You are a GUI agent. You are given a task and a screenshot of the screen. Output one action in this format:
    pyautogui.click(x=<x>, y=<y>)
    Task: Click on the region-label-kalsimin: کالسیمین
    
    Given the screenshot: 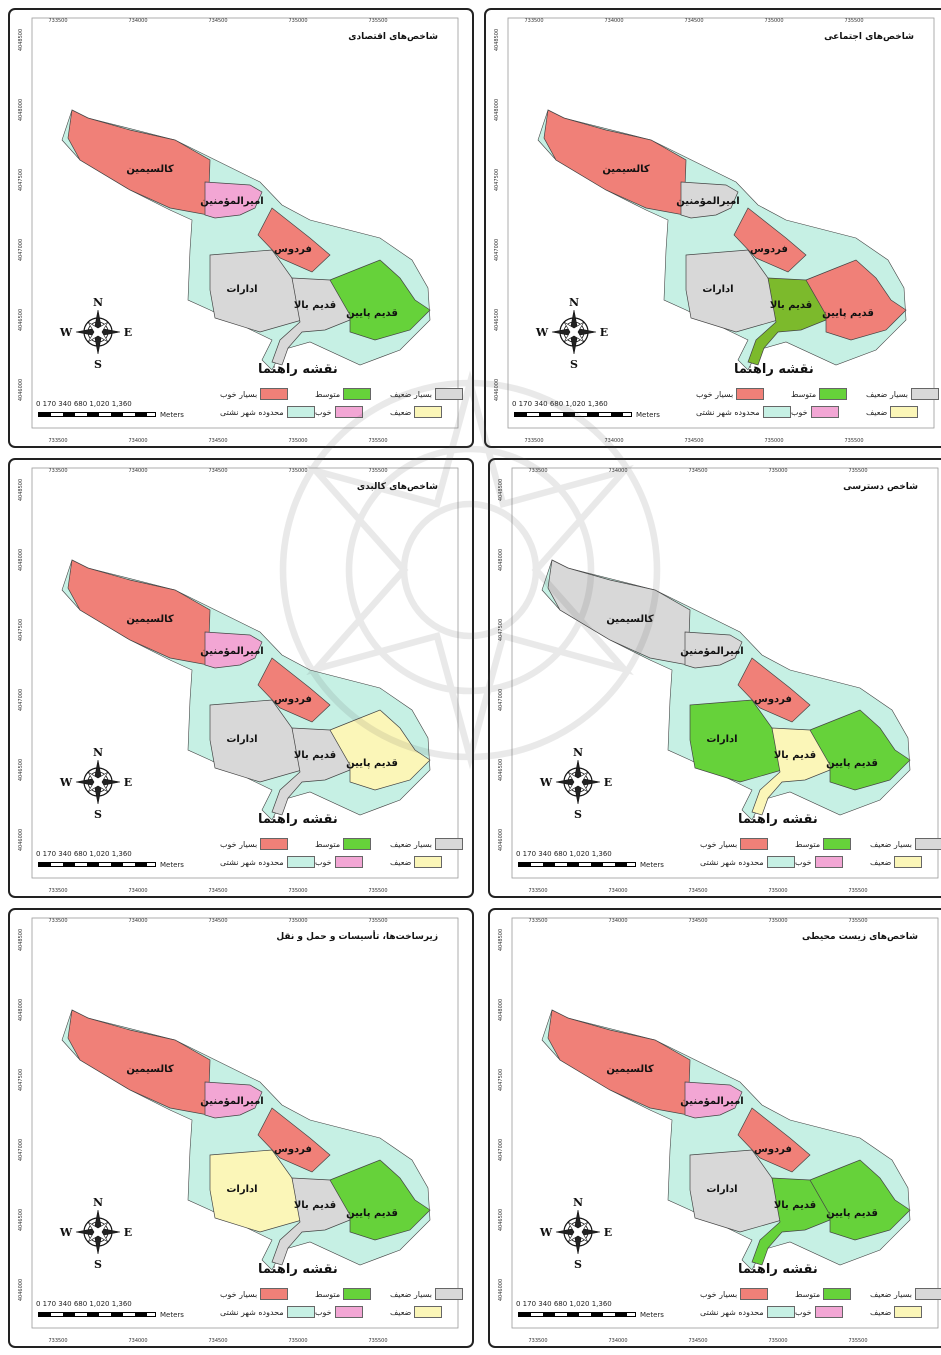 What is the action you would take?
    pyautogui.click(x=150, y=169)
    